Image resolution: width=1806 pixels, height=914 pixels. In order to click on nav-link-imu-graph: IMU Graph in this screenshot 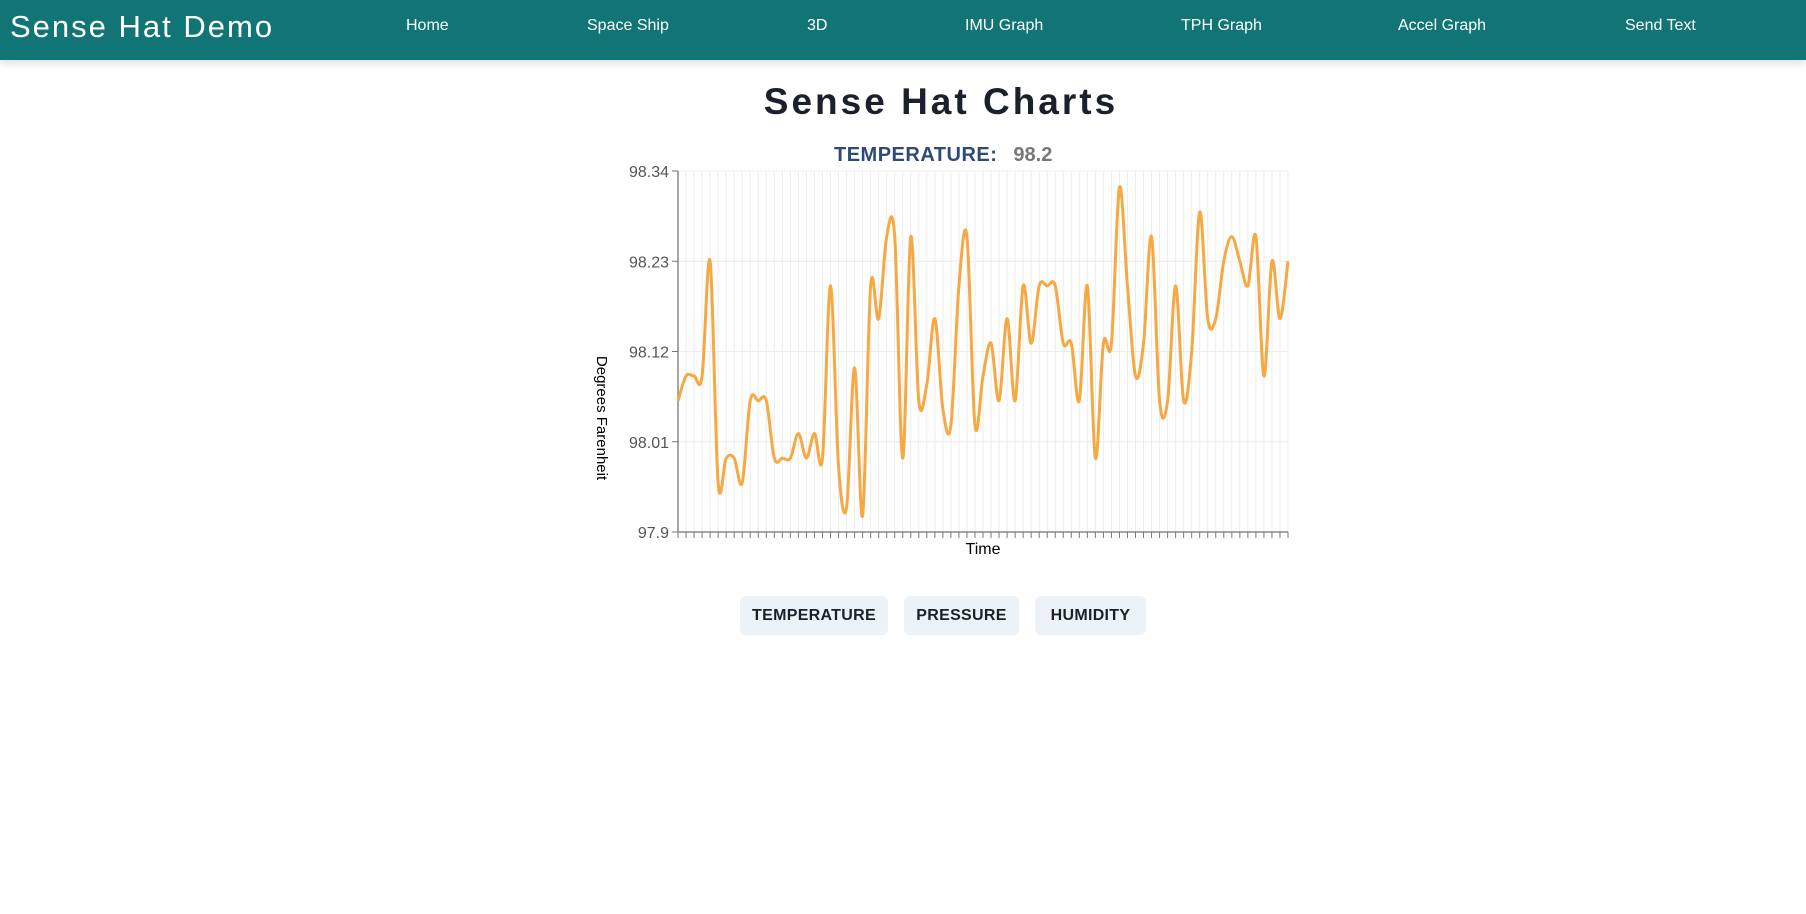, I will do `click(1004, 25)`.